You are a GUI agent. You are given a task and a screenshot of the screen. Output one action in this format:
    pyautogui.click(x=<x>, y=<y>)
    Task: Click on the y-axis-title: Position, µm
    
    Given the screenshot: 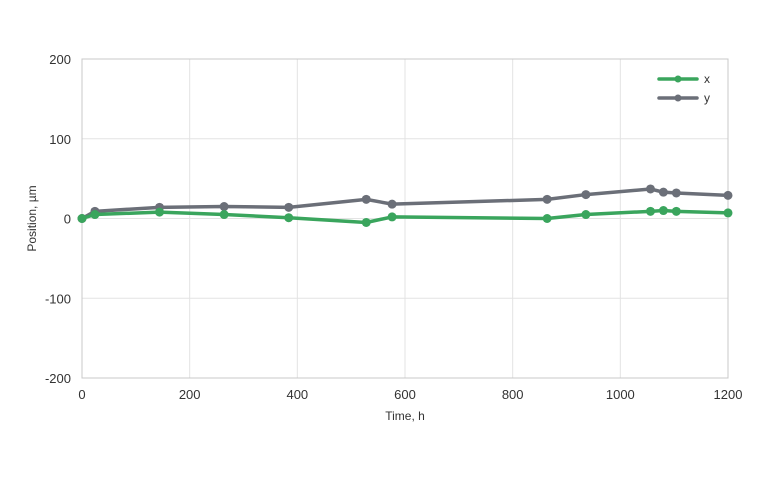 What is the action you would take?
    pyautogui.click(x=32, y=218)
    